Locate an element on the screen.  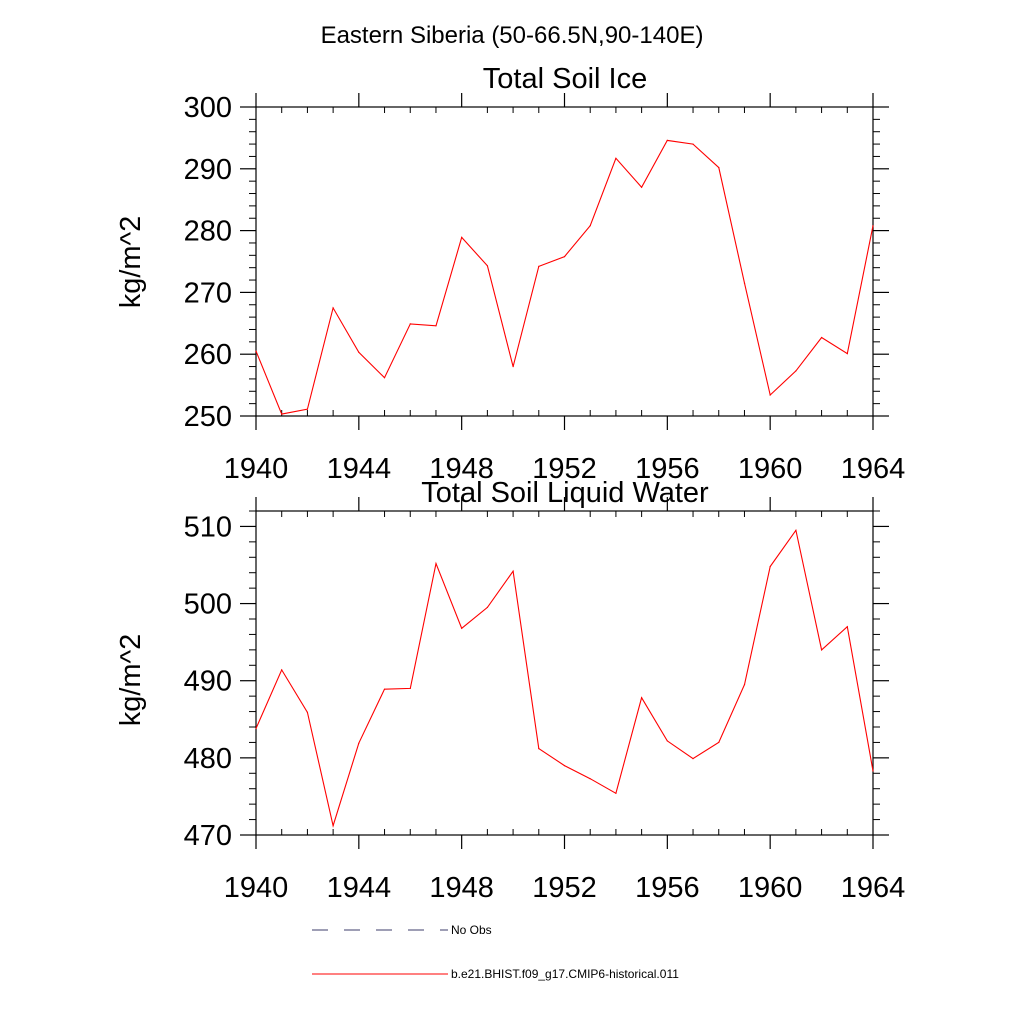
legend-label-no-obs: No Obs is located at coordinates (471, 930).